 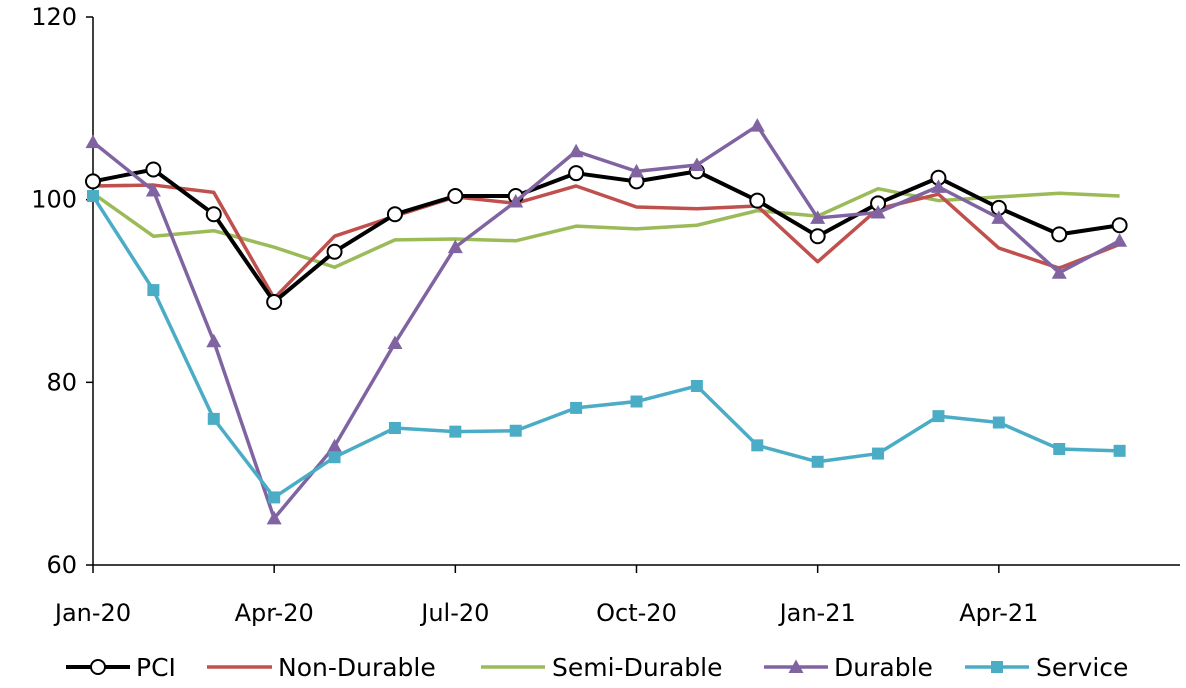 I want to click on x-tick-label: Apr-20, so click(x=274, y=613).